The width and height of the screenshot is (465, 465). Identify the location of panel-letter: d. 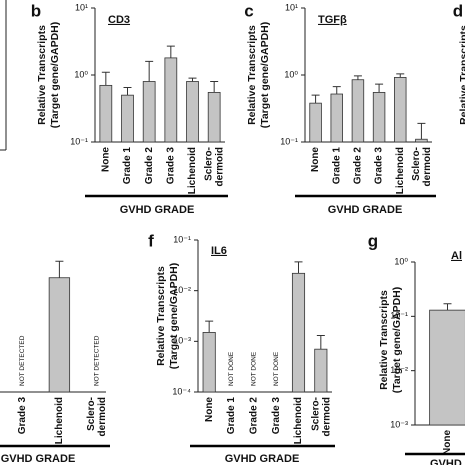
(458, 10).